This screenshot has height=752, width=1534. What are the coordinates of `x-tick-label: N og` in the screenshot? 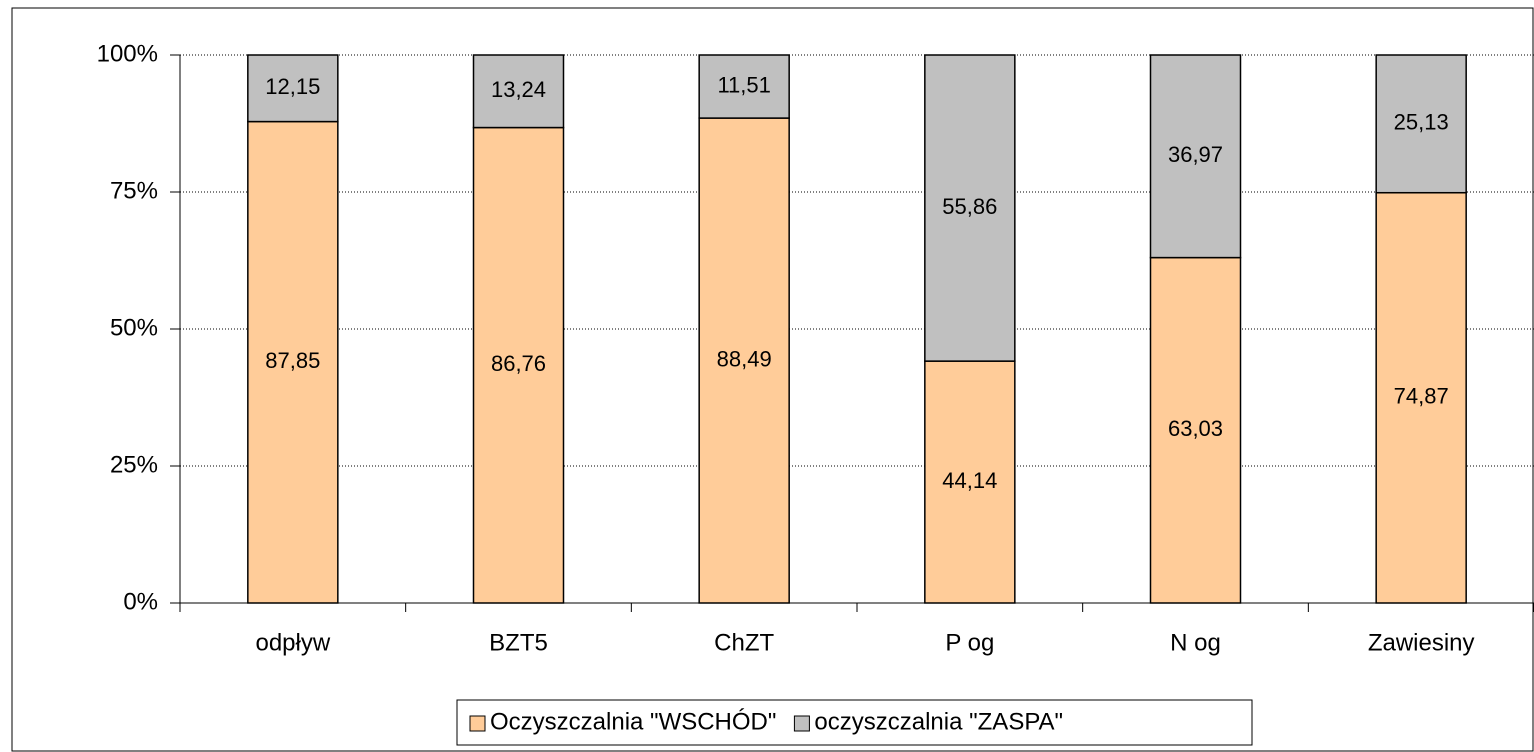 It's located at (1195, 642).